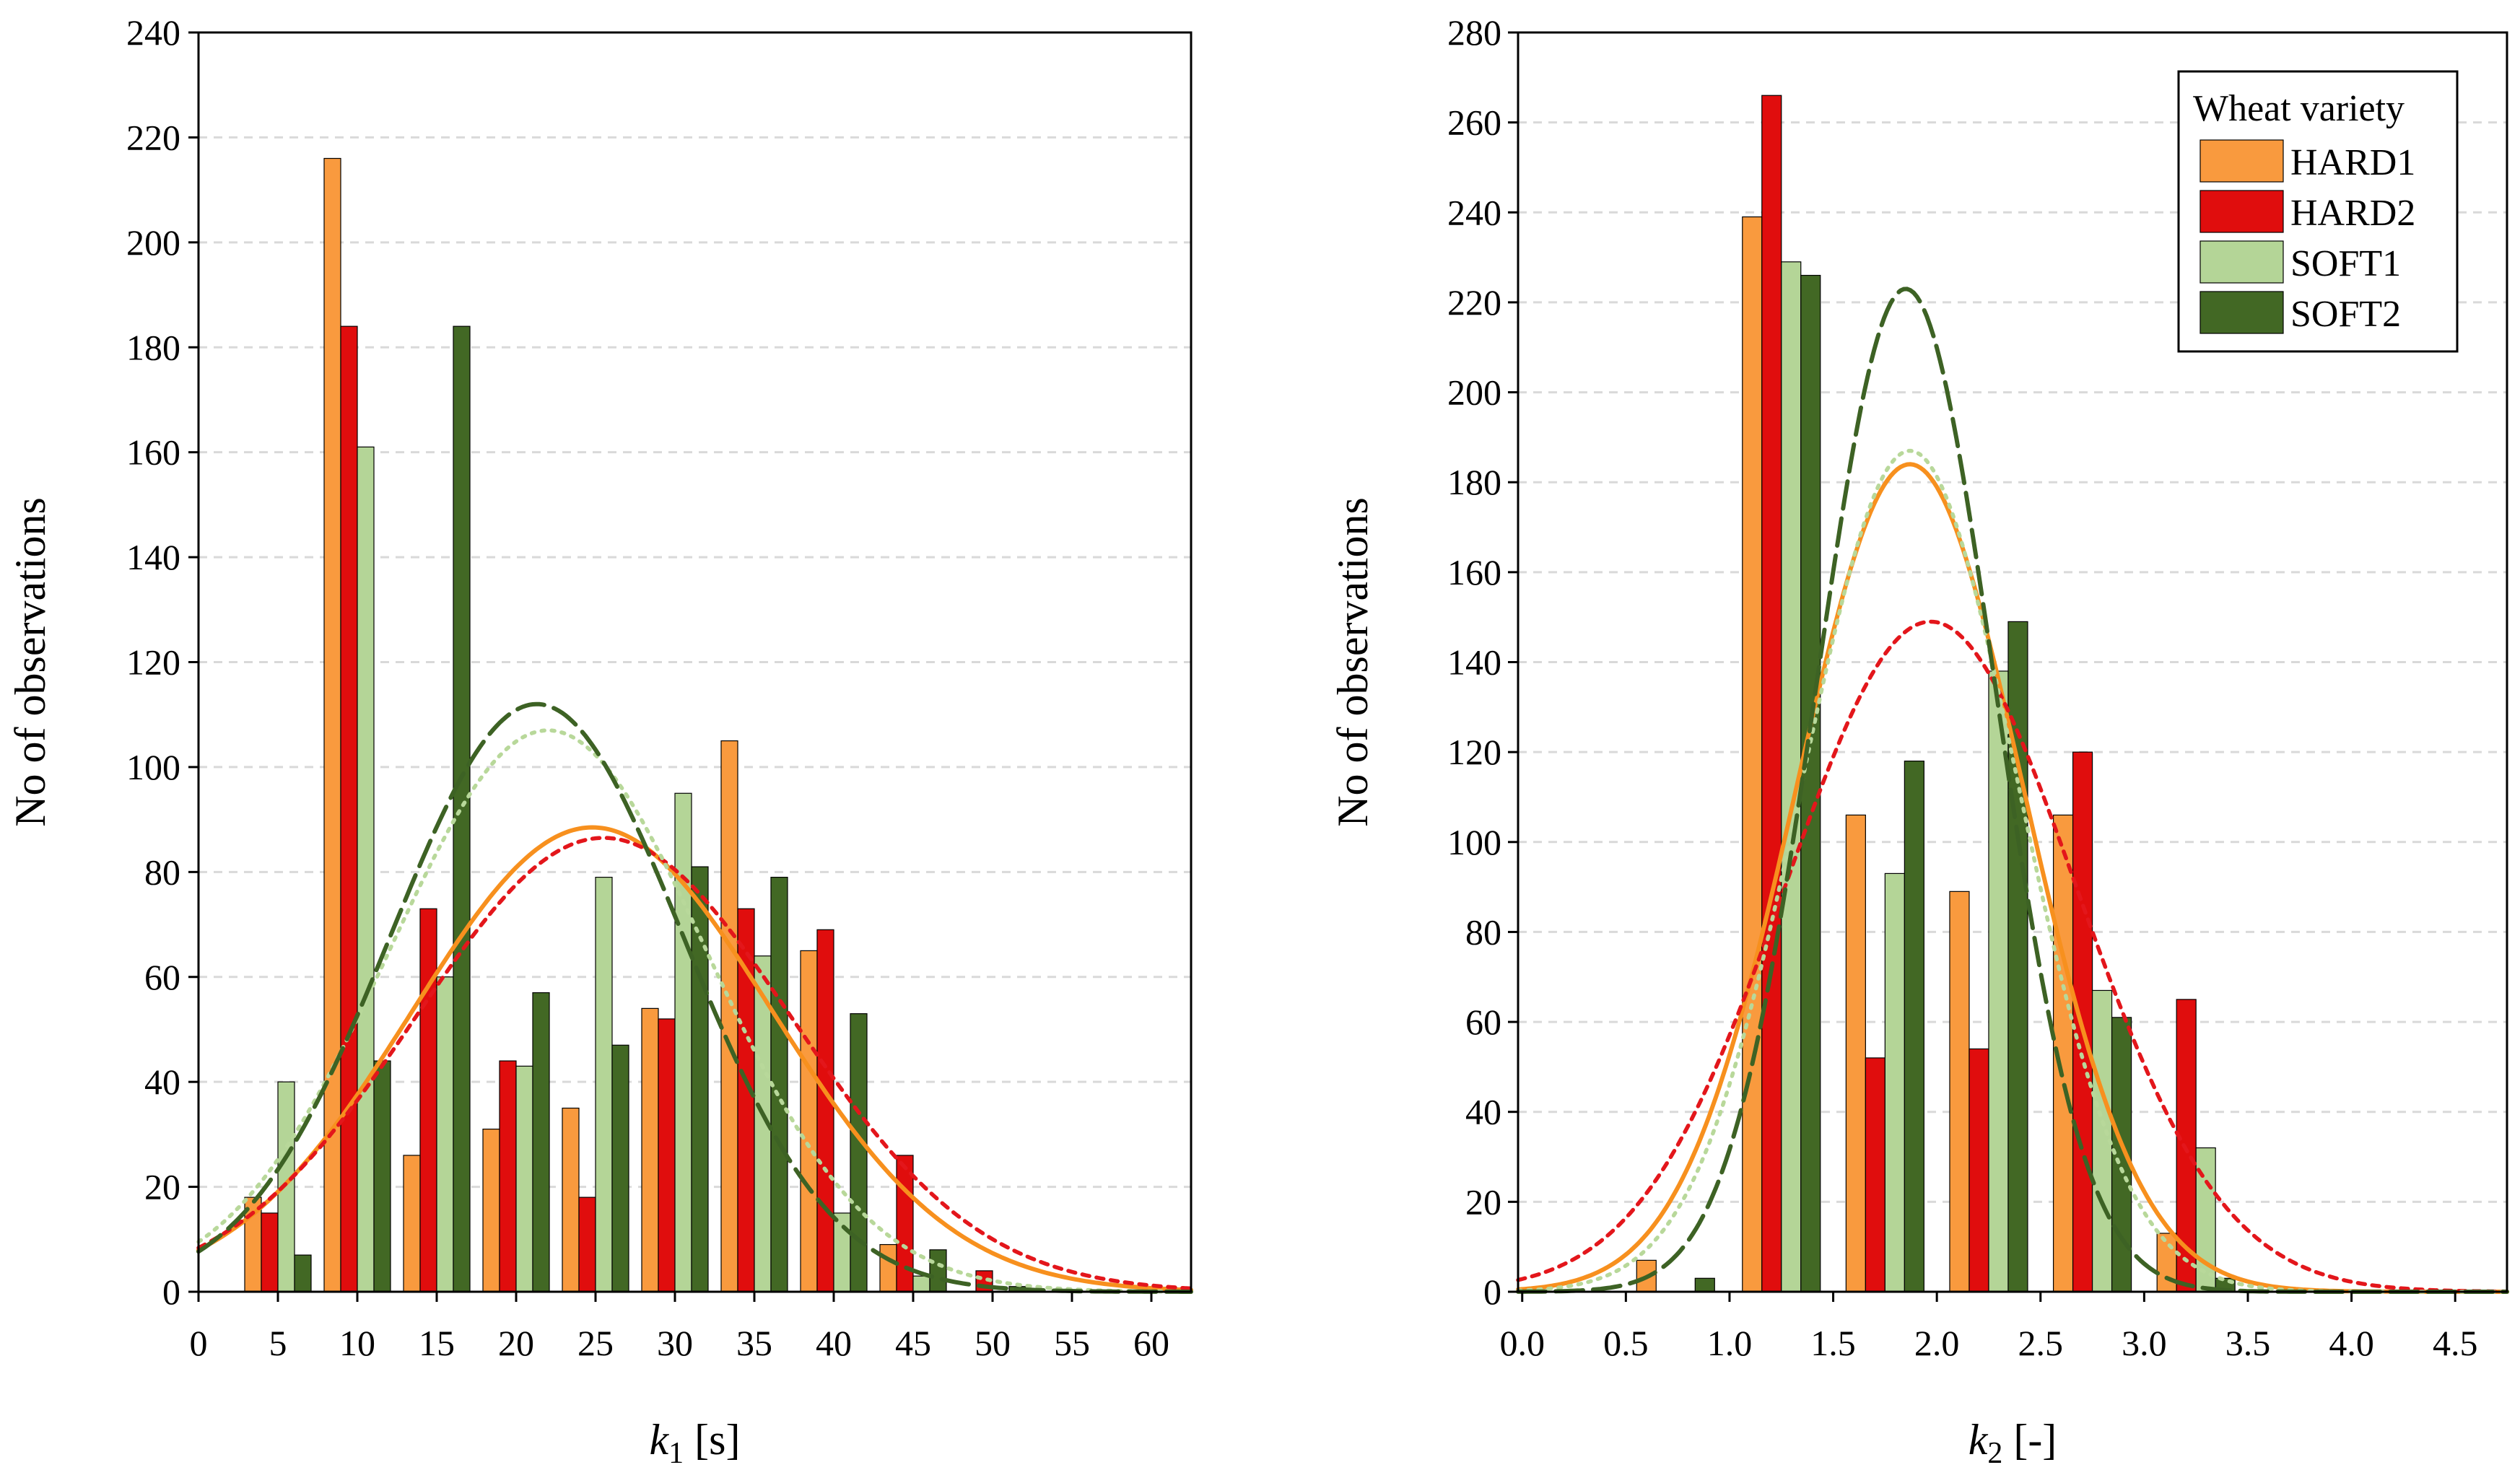 Image resolution: width=2520 pixels, height=1483 pixels. I want to click on k1-x-unit: [s], so click(712, 1440).